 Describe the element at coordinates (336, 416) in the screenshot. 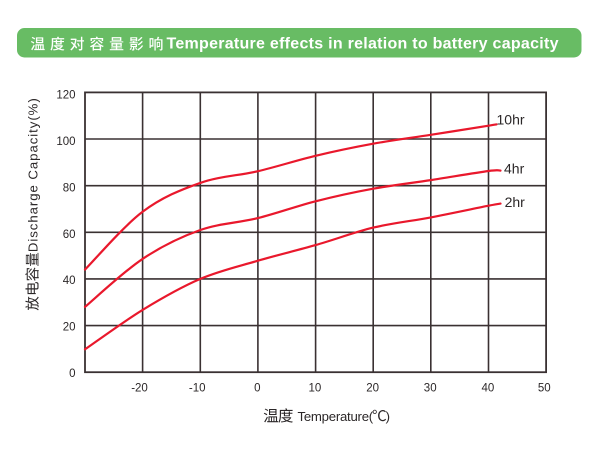

I see `svg-text: Temperature(` at that location.